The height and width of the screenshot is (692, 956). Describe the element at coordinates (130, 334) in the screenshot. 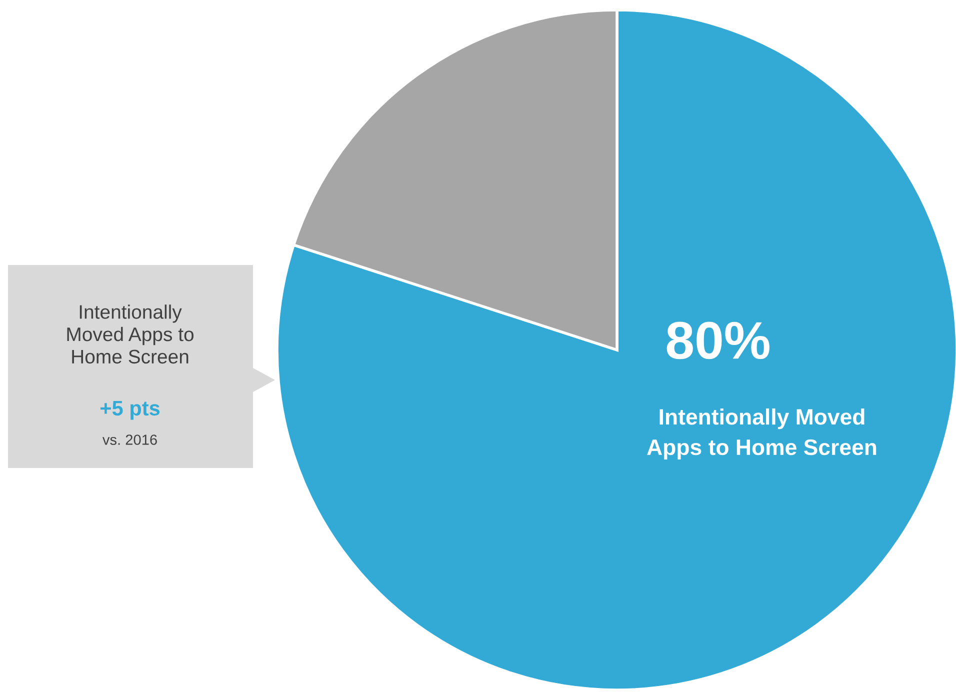

I see `text: Intentionally Moved Apps to Home Screen` at that location.